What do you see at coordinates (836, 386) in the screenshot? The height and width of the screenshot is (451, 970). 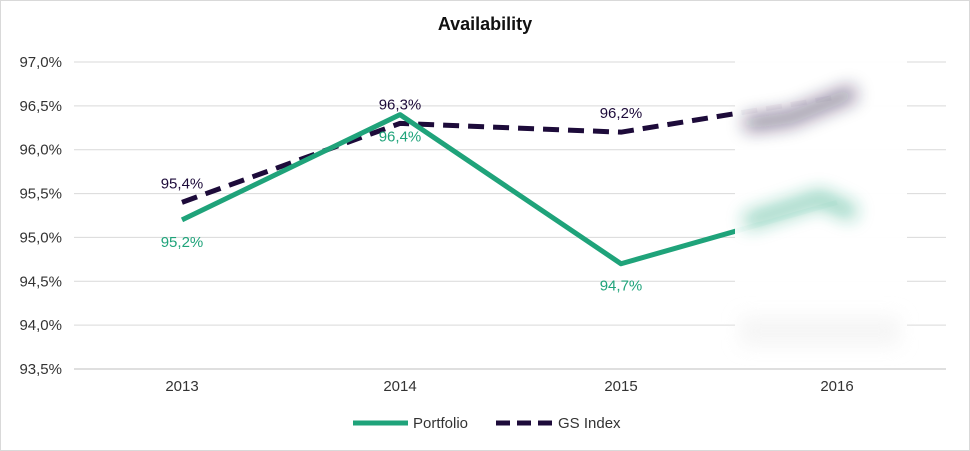 I see `x-tick-label: 2016` at bounding box center [836, 386].